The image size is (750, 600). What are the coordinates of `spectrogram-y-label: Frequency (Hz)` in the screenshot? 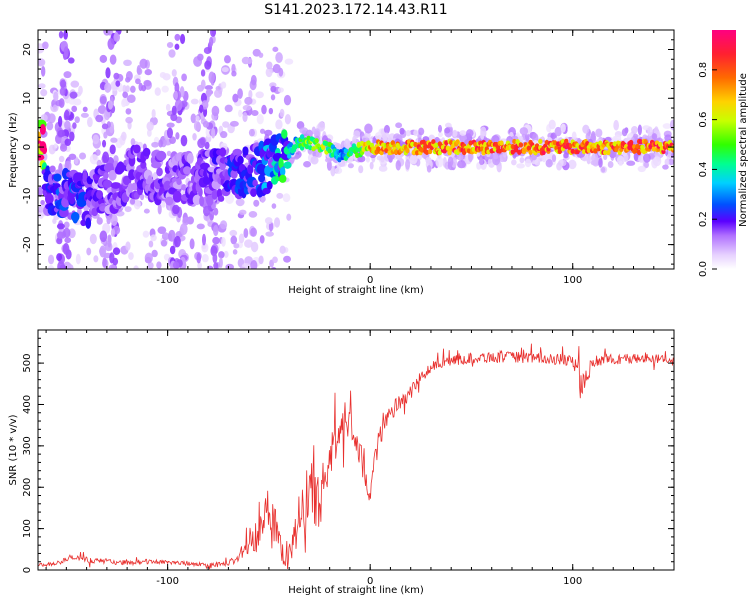 It's located at (13, 150).